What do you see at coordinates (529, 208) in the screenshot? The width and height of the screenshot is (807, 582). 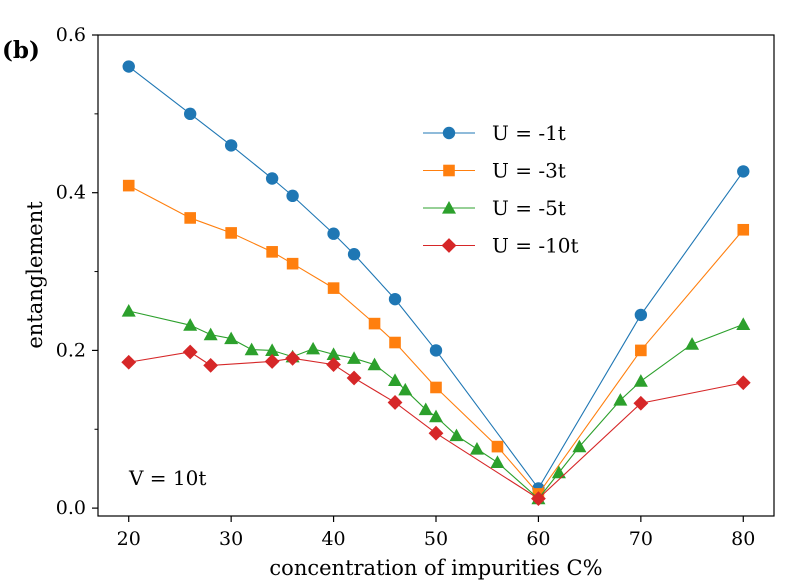 I see `legend-label-2: U = -5t` at bounding box center [529, 208].